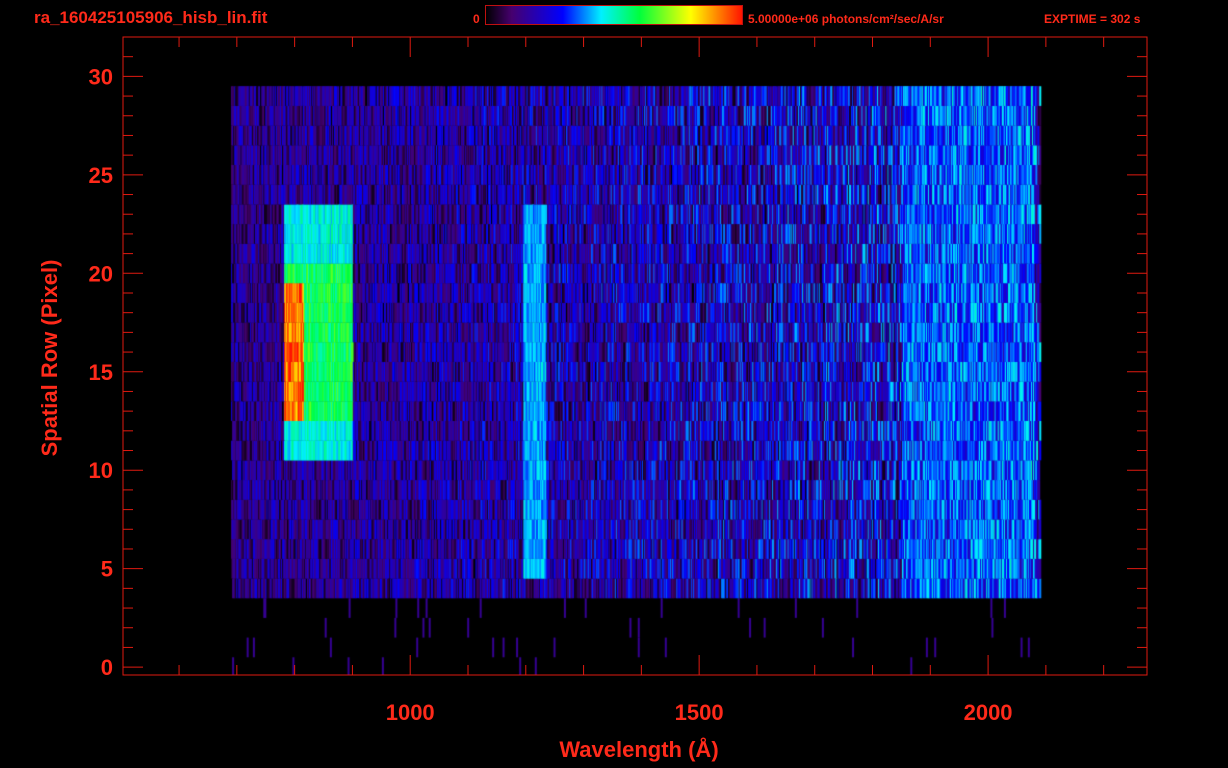 This screenshot has height=768, width=1228. Describe the element at coordinates (699, 712) in the screenshot. I see `x-tick-label: 1500` at that location.